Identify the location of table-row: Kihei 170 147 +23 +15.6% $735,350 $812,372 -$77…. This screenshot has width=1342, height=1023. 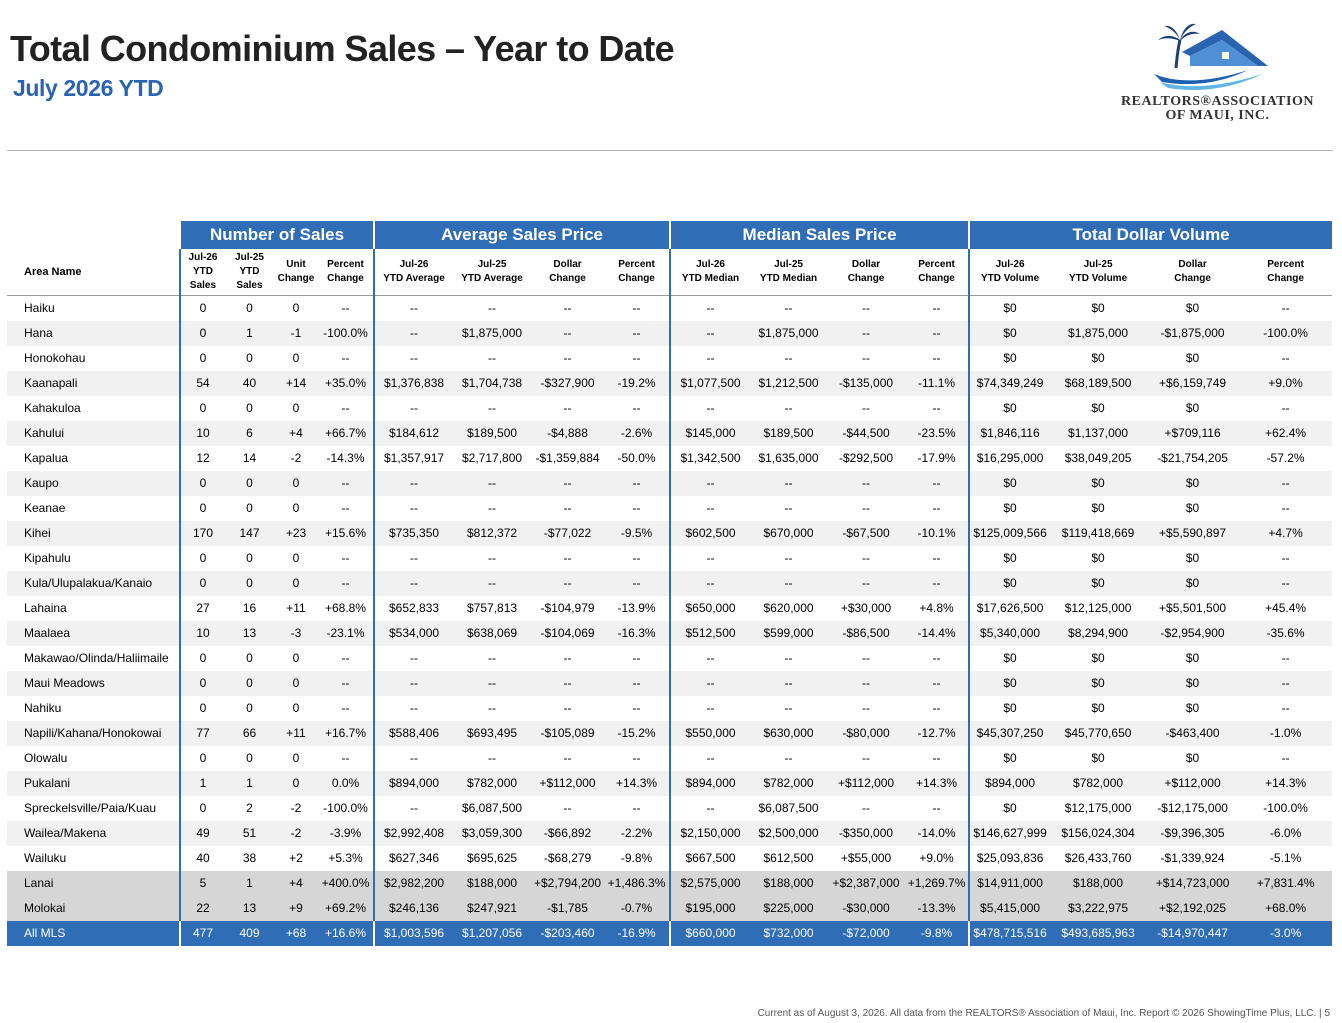
(670, 533).